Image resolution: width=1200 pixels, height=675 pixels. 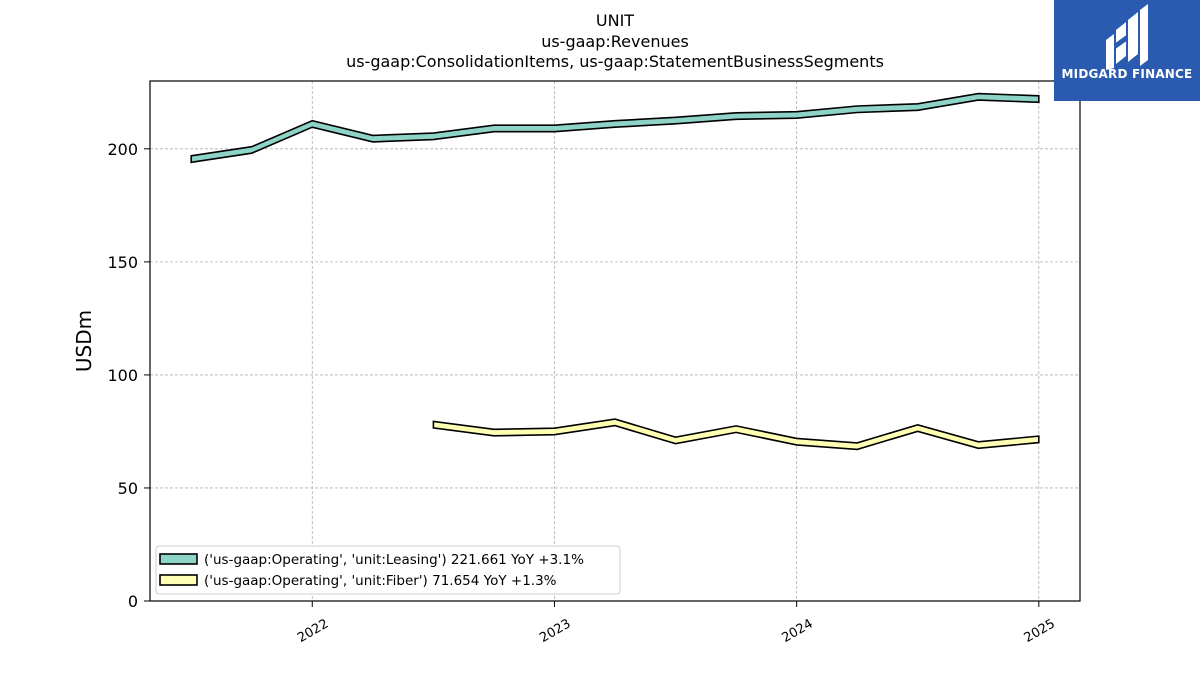 What do you see at coordinates (84, 341) in the screenshot?
I see `y-axis-label: USDm` at bounding box center [84, 341].